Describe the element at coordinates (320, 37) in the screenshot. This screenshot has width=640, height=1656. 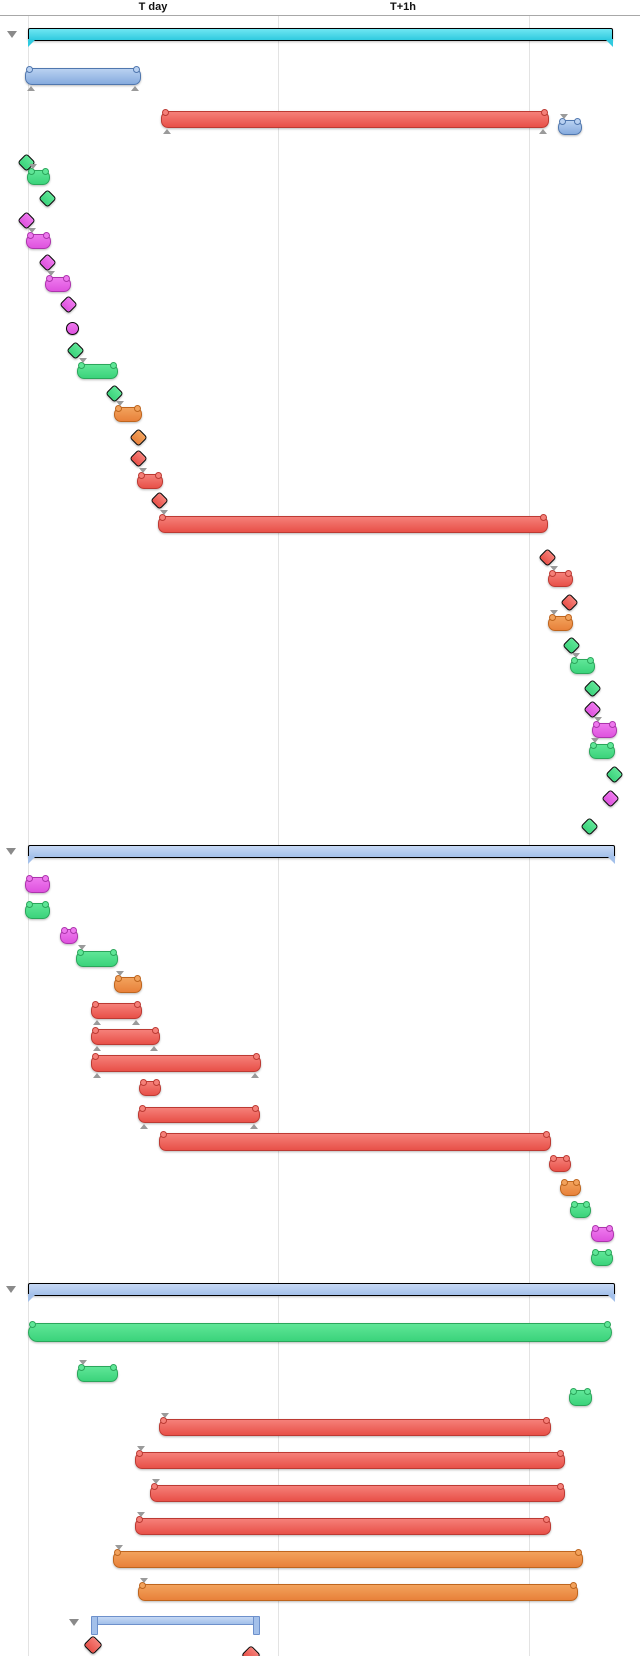
I see `summary-bar-cyan` at that location.